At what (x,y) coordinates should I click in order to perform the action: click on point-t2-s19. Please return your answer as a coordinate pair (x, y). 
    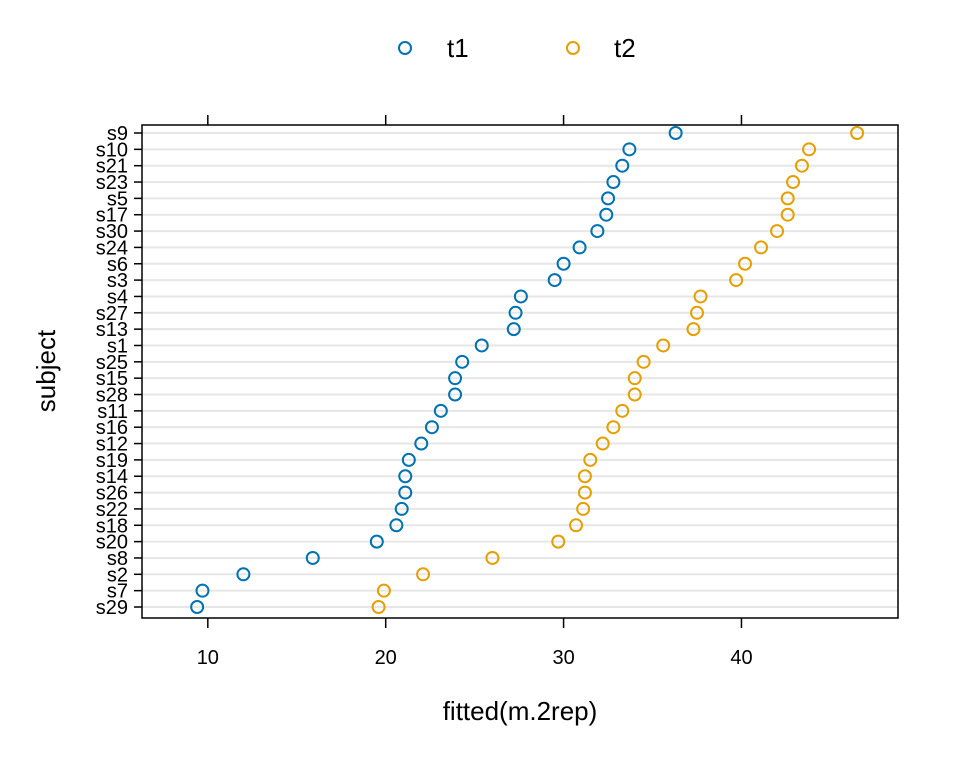
    Looking at the image, I should click on (590, 459).